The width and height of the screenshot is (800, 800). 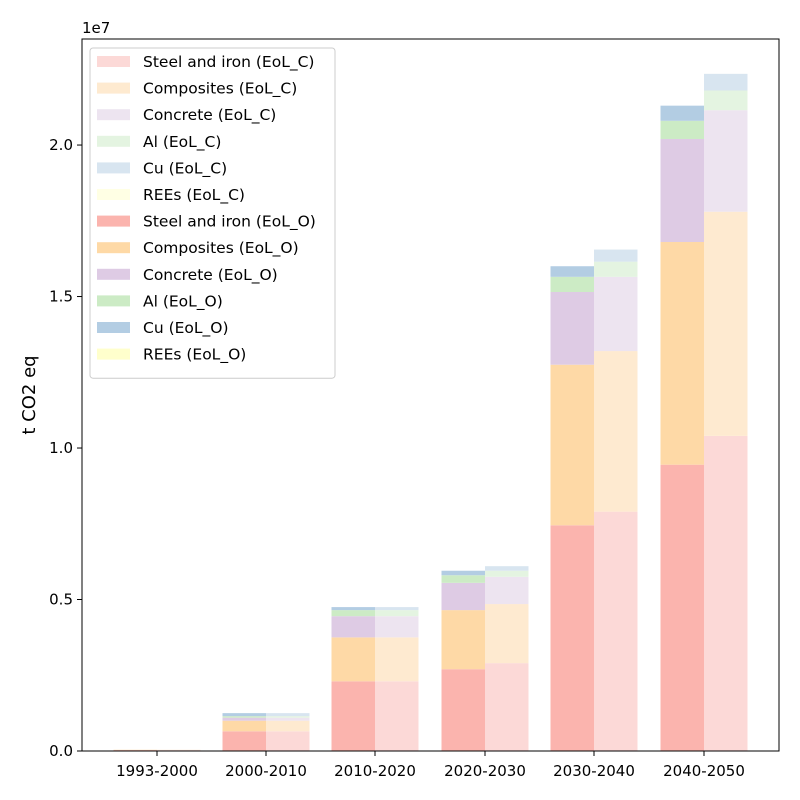 I want to click on legend-frame, so click(x=212, y=213).